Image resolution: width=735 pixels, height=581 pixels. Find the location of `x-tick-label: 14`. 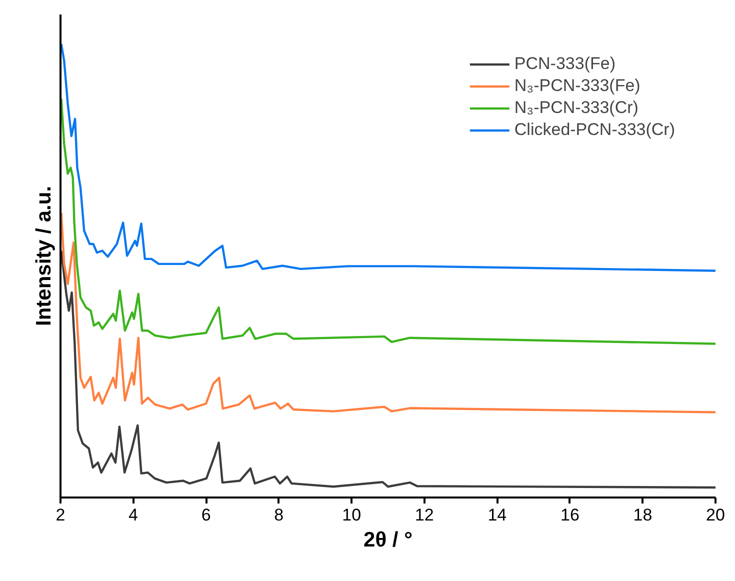

x-tick-label: 14 is located at coordinates (497, 515).